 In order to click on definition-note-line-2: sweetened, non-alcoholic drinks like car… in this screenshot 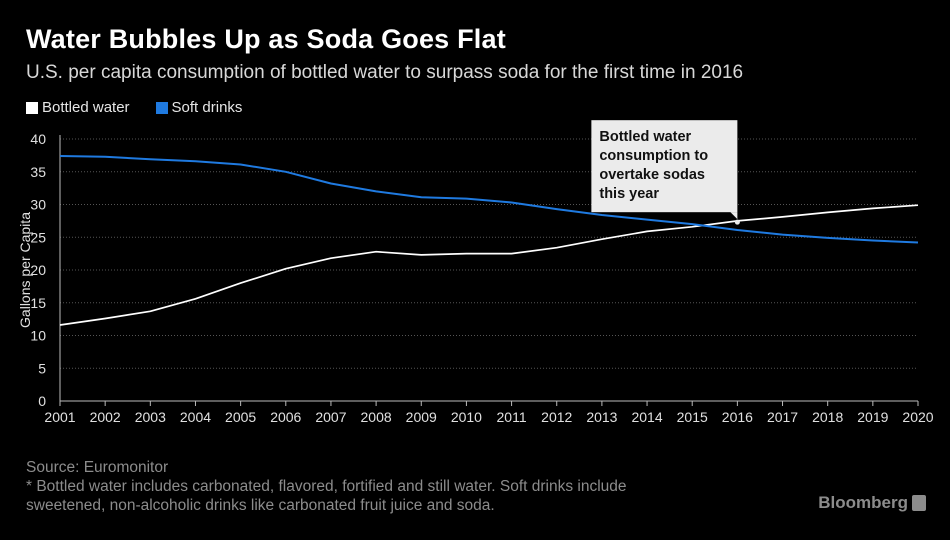, I will do `click(260, 505)`.